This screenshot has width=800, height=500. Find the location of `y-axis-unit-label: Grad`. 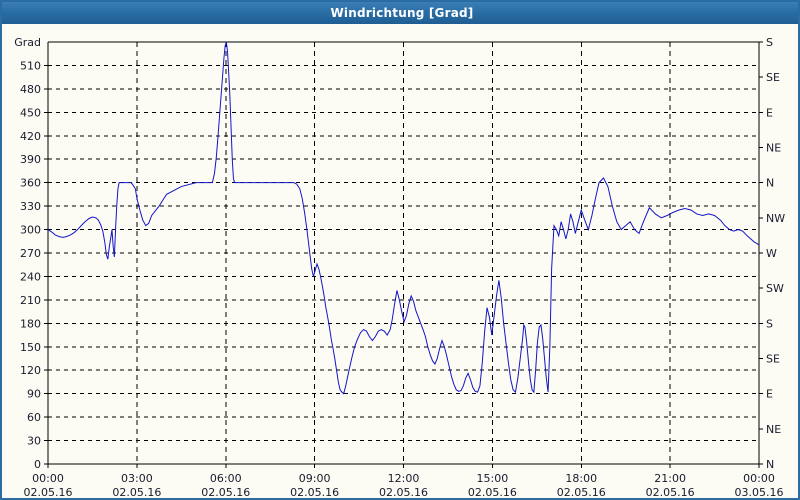

y-axis-unit-label: Grad is located at coordinates (27, 42).